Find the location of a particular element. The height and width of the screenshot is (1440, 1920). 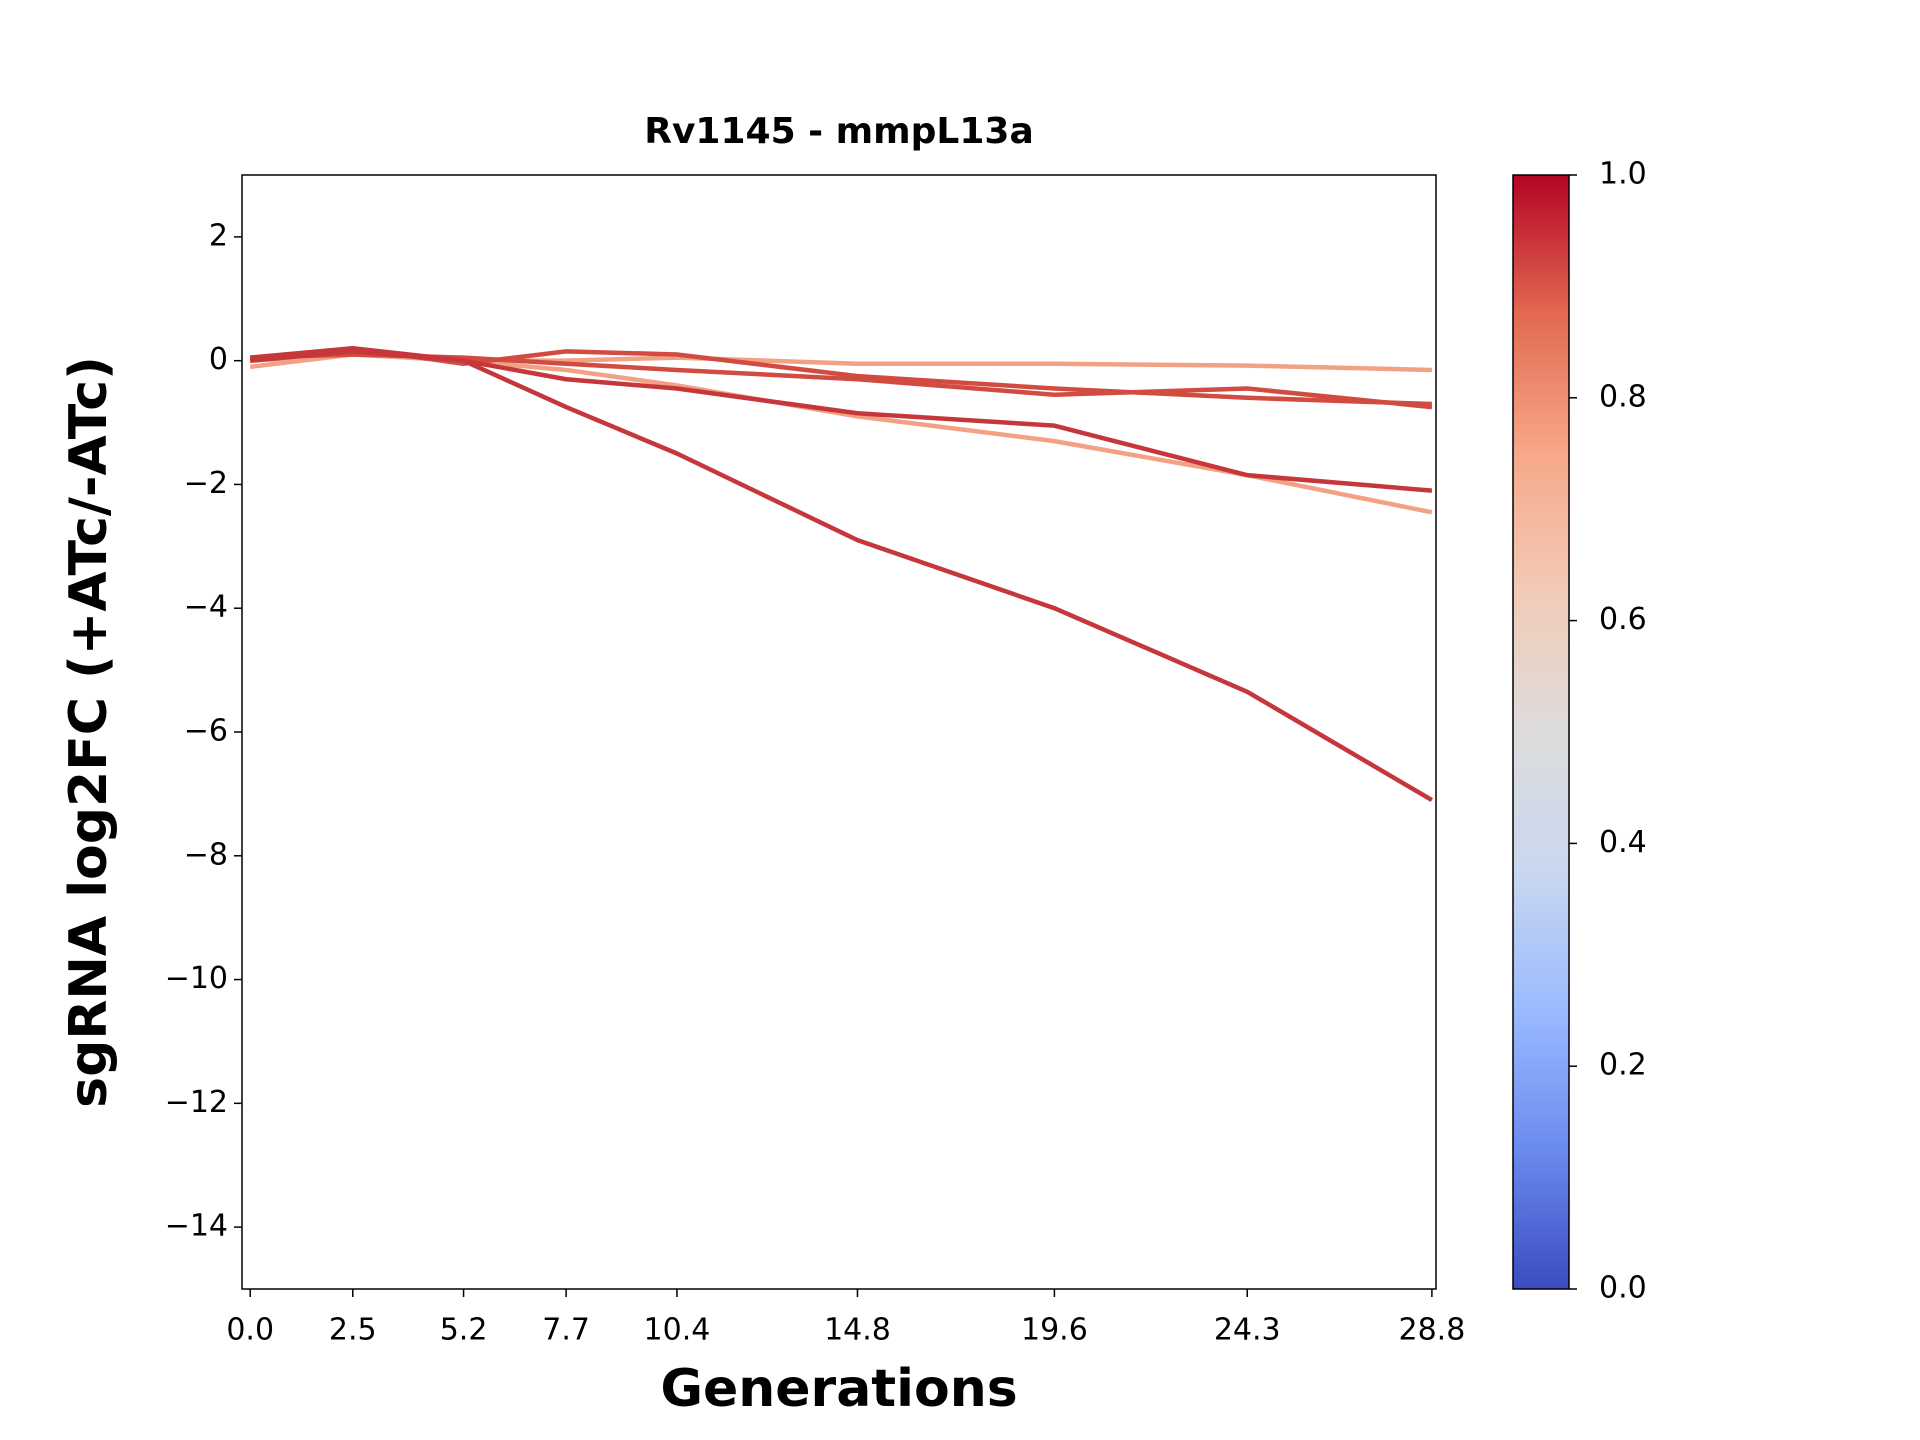

colorbar-tick-label: 0.2 is located at coordinates (1623, 1065).